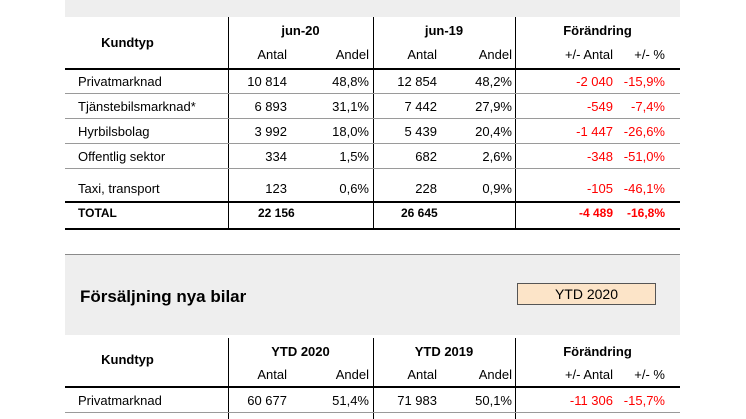  Describe the element at coordinates (300, 351) in the screenshot. I see `header-period-a: YTD 2020` at that location.